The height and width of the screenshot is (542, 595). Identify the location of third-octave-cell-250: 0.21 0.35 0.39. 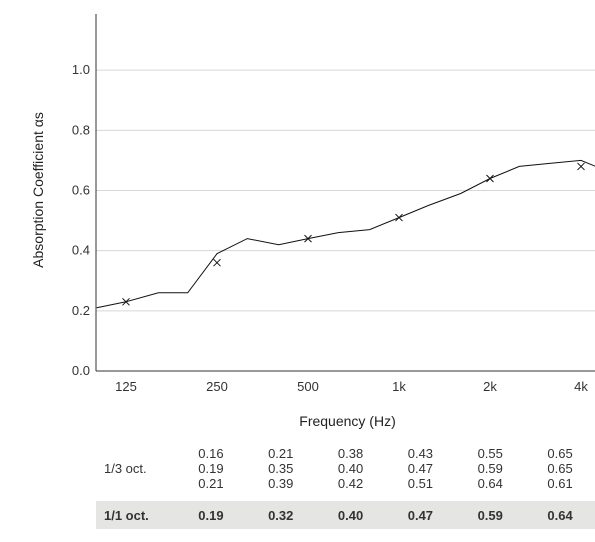
(281, 468).